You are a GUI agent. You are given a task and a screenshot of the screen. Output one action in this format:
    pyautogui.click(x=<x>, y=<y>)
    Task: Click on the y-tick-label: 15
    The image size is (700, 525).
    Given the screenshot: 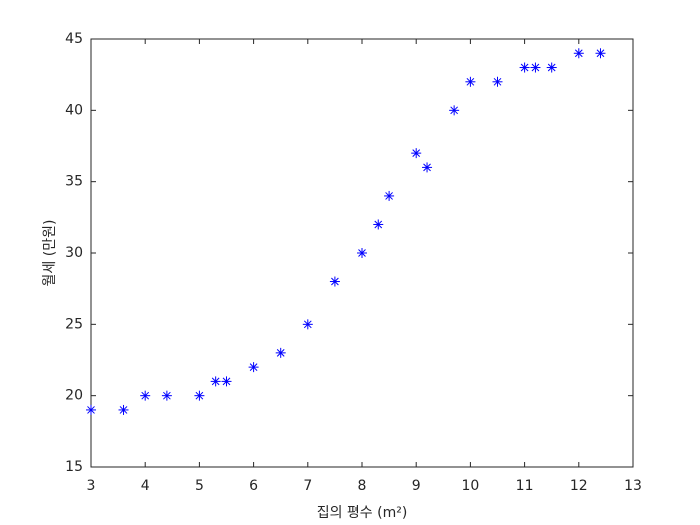 What is the action you would take?
    pyautogui.click(x=74, y=467)
    